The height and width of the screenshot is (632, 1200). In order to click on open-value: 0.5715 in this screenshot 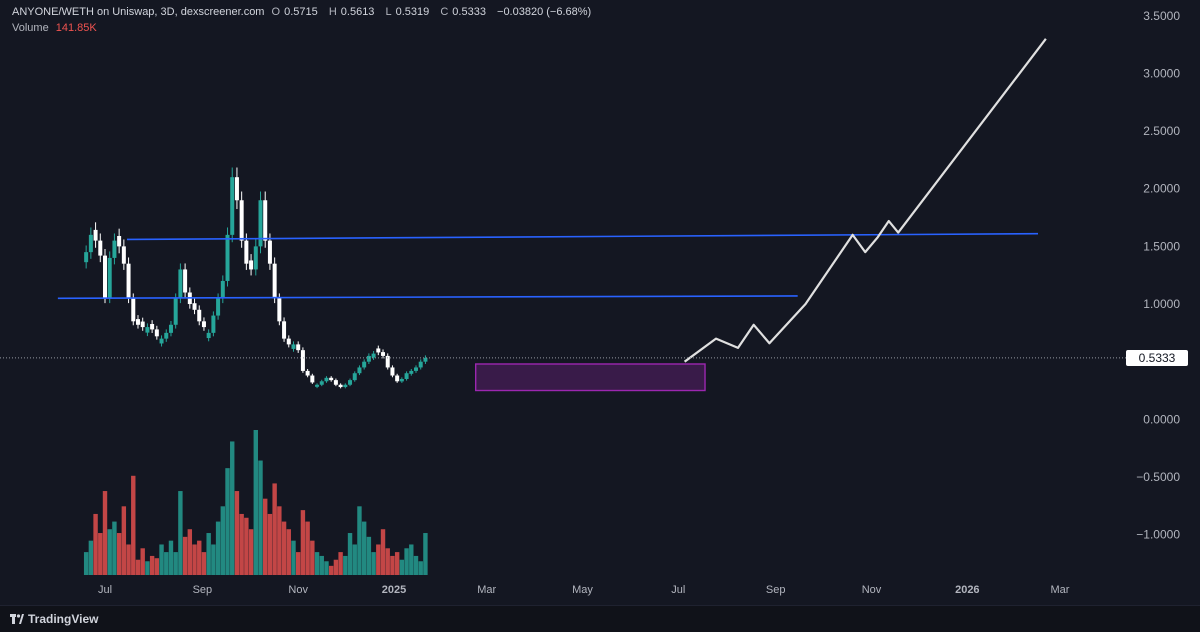, I will do `click(301, 12)`.